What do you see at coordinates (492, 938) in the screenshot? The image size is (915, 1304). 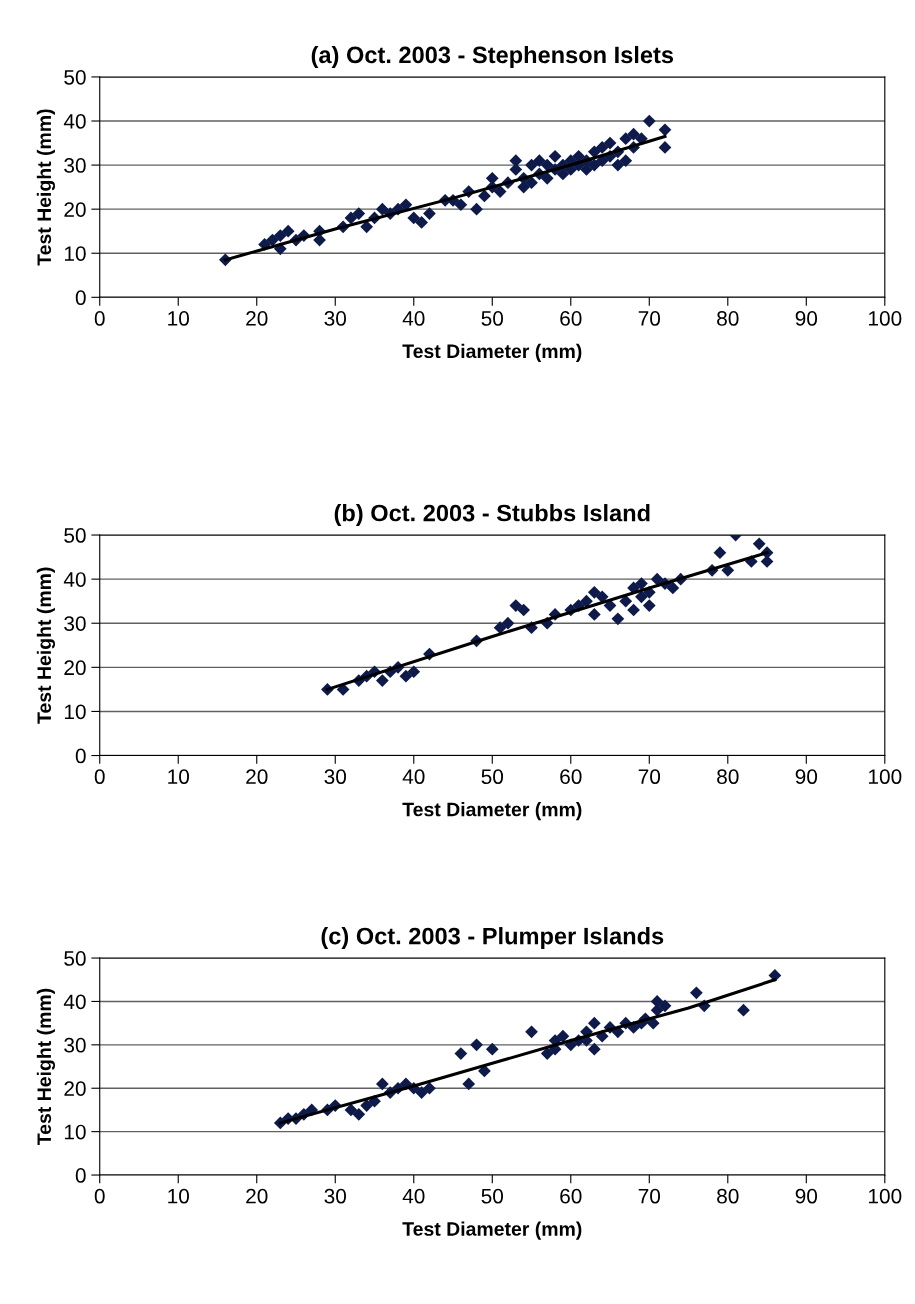 I see `chart-title: (c) Oct. 2003 - Plumper Islands` at bounding box center [492, 938].